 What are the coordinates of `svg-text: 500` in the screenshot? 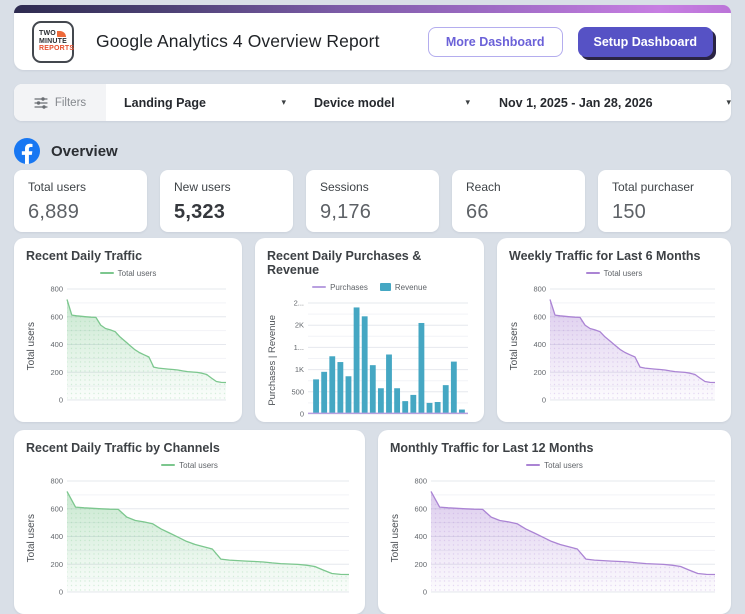 It's located at (297, 391).